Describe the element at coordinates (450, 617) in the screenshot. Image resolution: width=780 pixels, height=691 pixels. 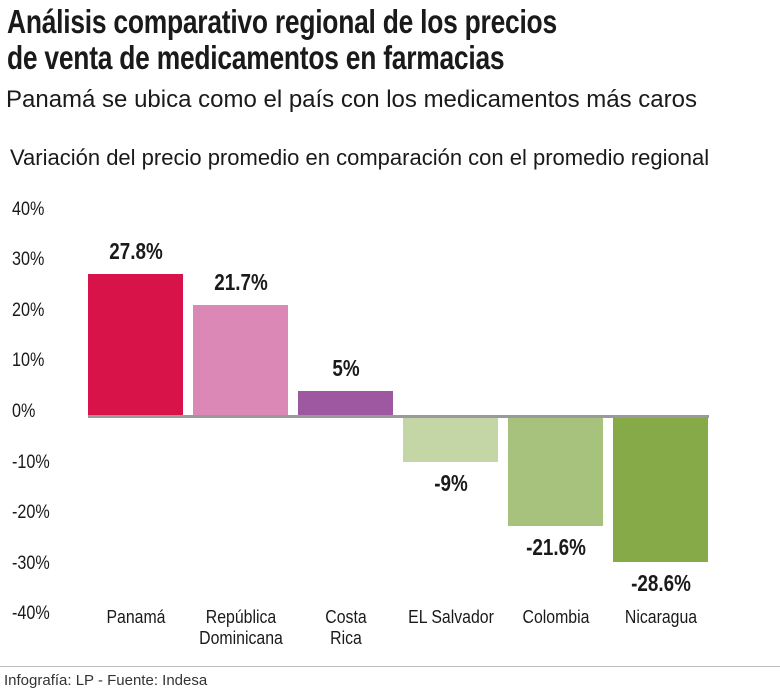
I see `category-label: EL Salvador` at that location.